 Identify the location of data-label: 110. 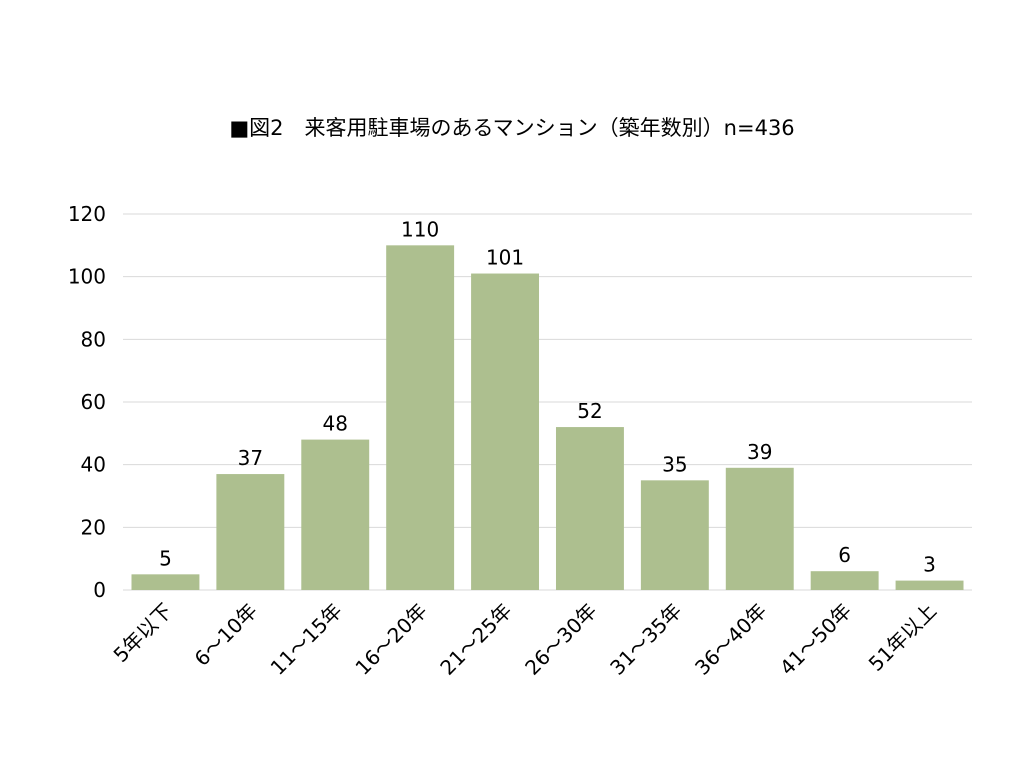
(420, 229).